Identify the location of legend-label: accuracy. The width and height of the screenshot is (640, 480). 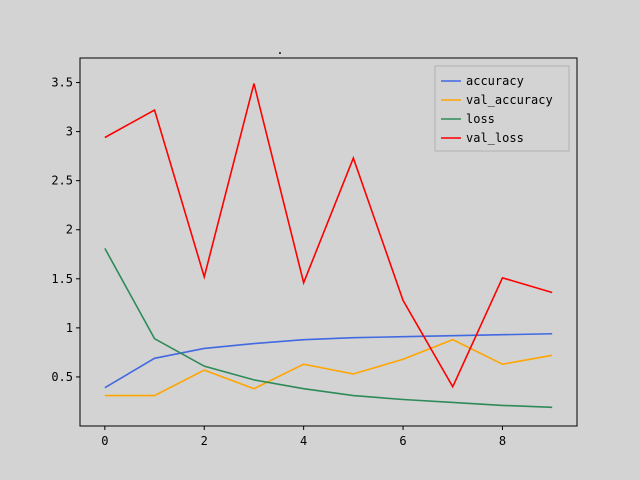
(495, 81).